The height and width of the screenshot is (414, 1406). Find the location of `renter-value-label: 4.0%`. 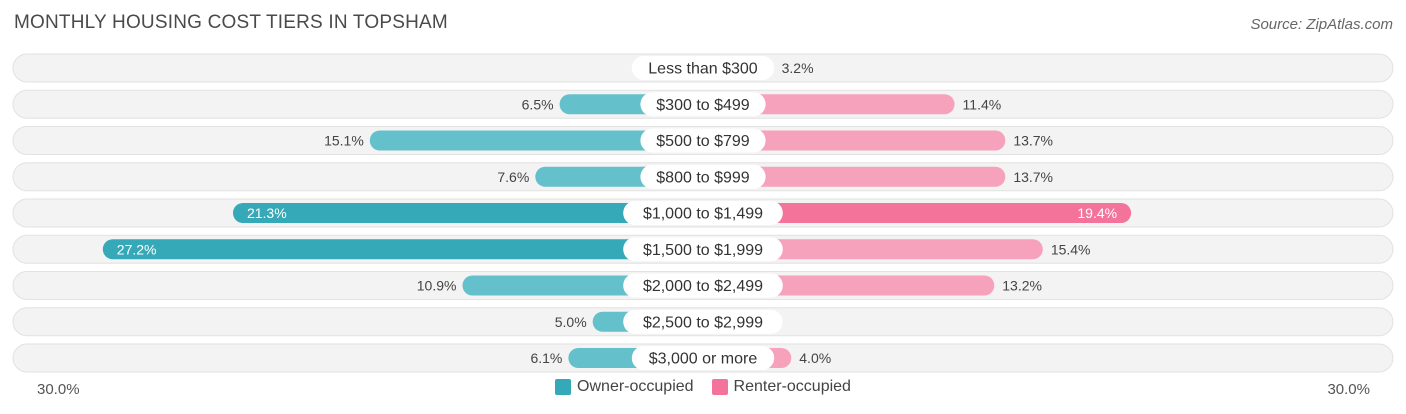

renter-value-label: 4.0% is located at coordinates (815, 358).